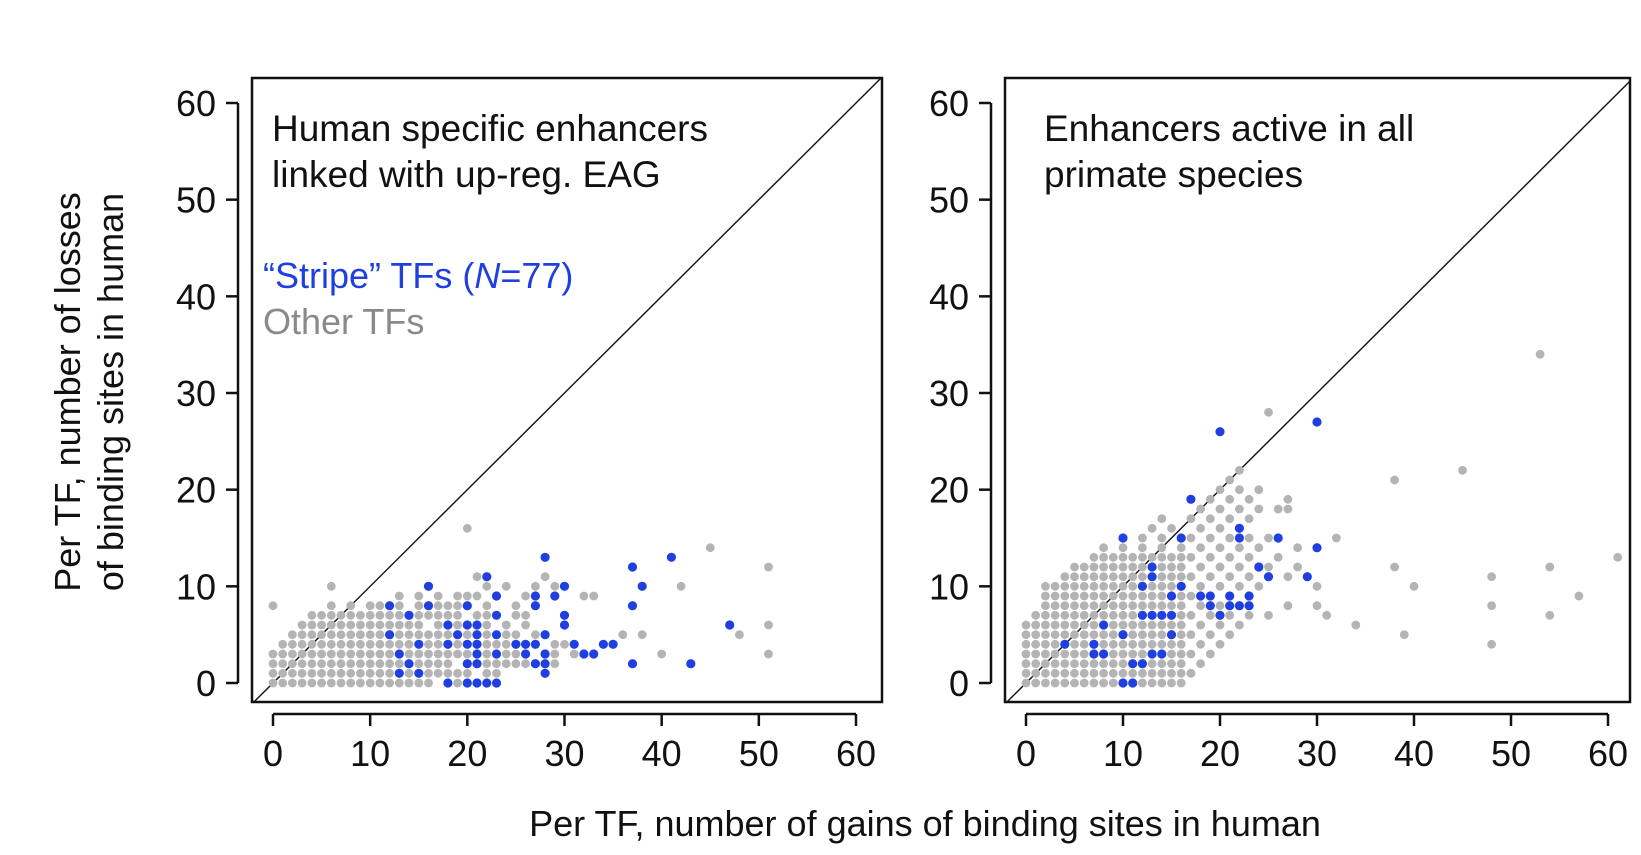 The width and height of the screenshot is (1641, 855). What do you see at coordinates (961, 393) in the screenshot?
I see `y-axis: 0 10 20 30 40 50 60` at bounding box center [961, 393].